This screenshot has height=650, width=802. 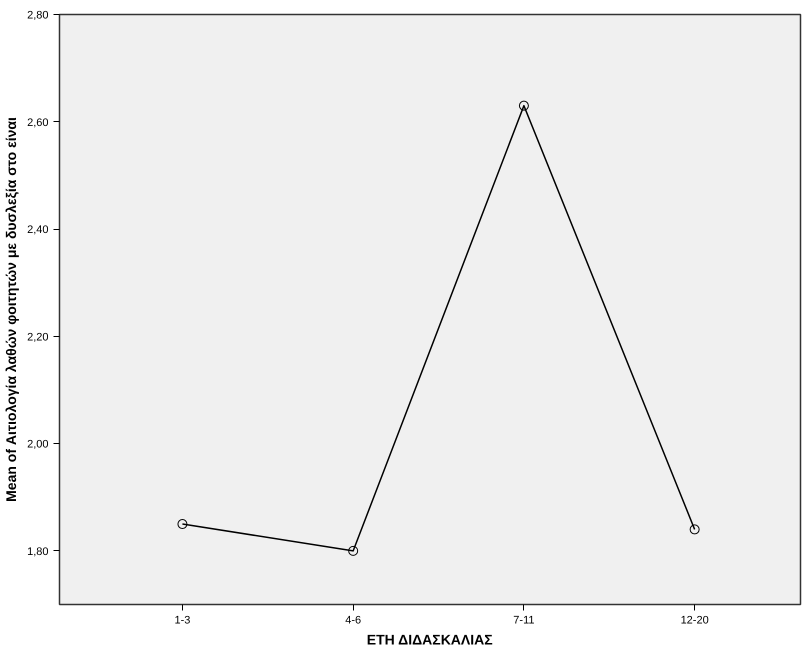 What do you see at coordinates (38, 230) in the screenshot?
I see `y-tick-label: 2,40` at bounding box center [38, 230].